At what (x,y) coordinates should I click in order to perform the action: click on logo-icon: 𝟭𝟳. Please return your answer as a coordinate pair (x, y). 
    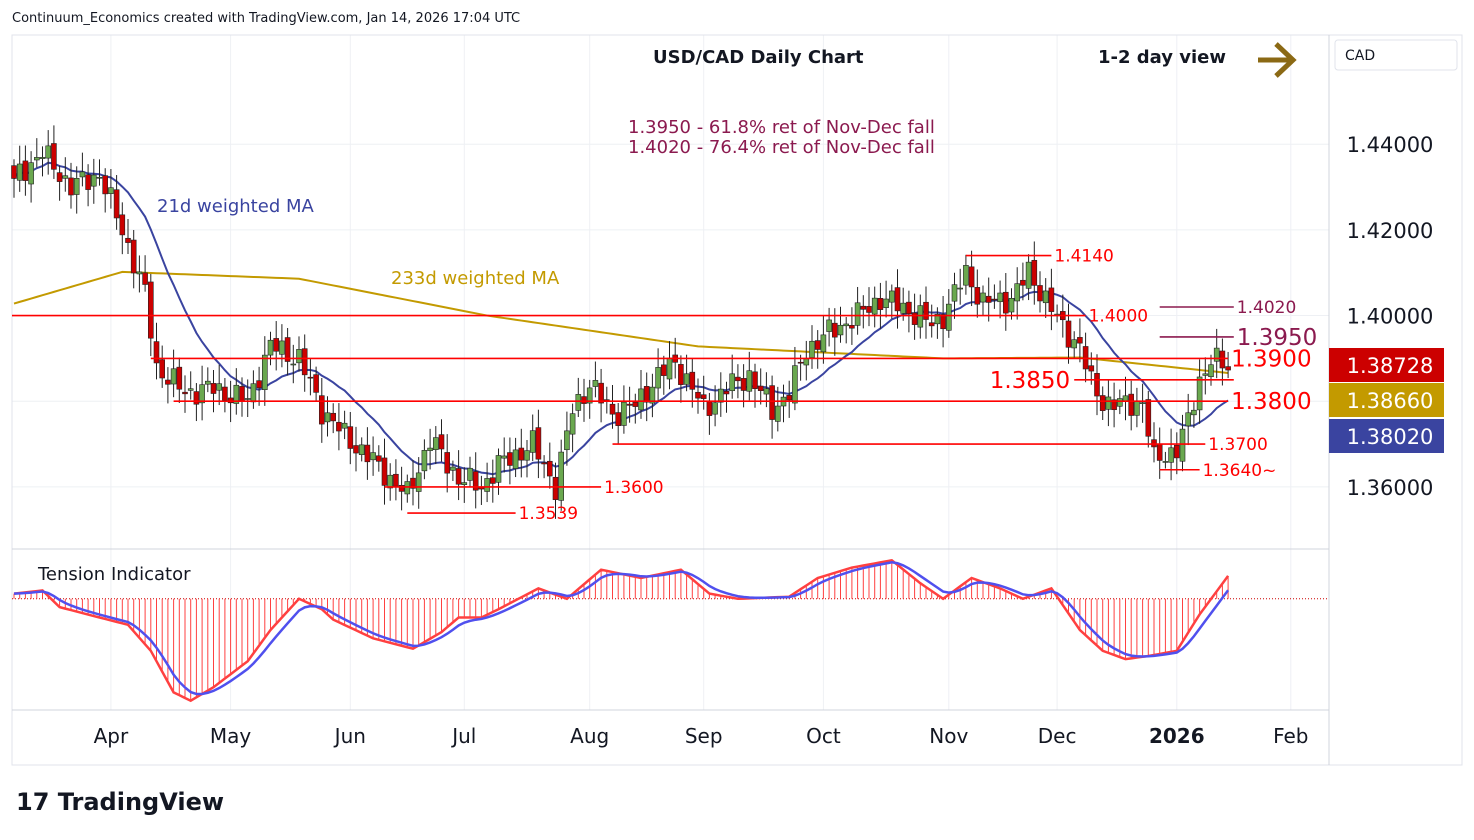
    Looking at the image, I should click on (37, 802).